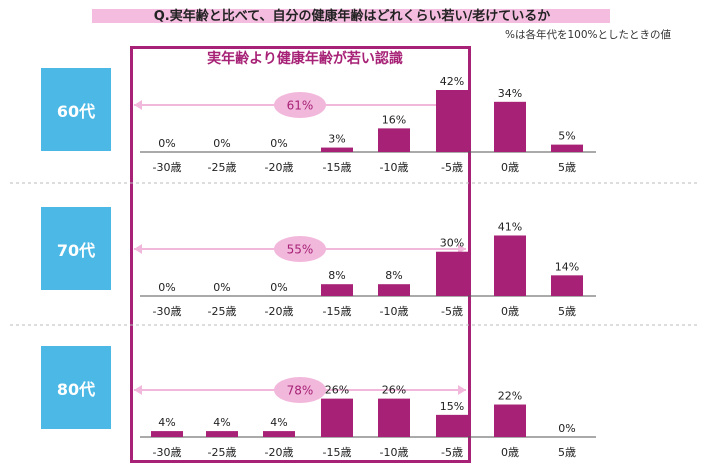 The height and width of the screenshot is (467, 709). I want to click on younger-perception-title: 実年齢より健康年齢が若い認識, so click(305, 59).